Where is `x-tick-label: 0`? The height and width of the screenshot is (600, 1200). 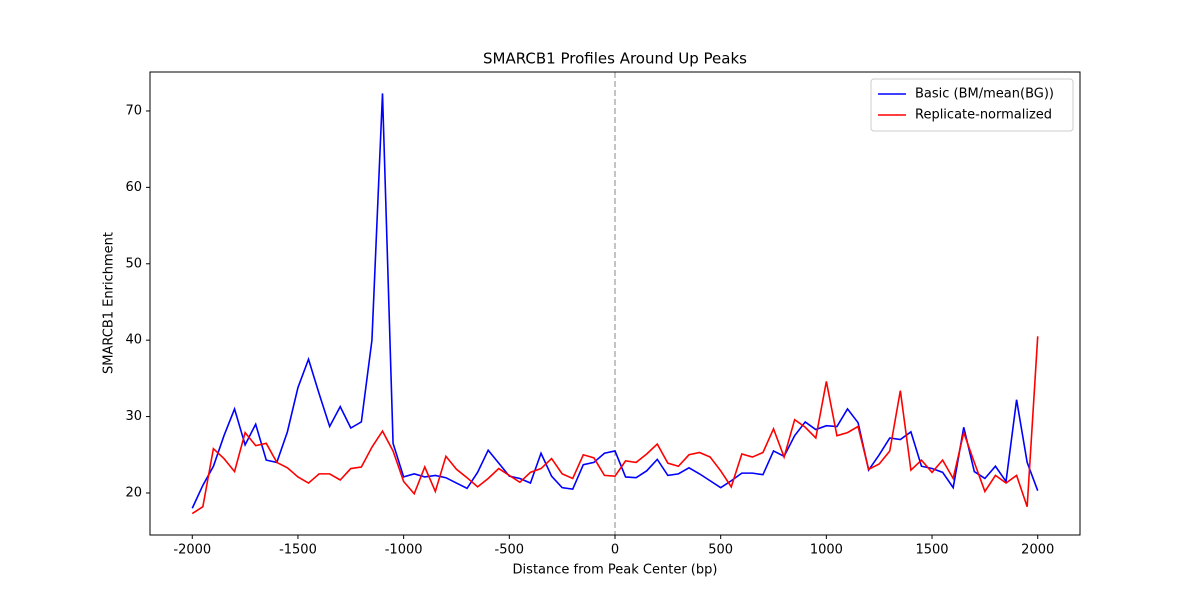 x-tick-label: 0 is located at coordinates (615, 550).